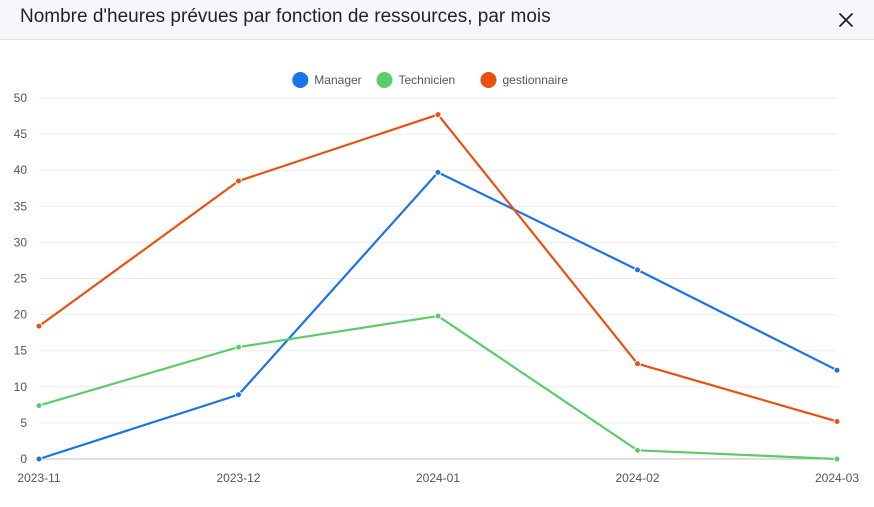  I want to click on x-tick-label: 2024-02, so click(637, 478).